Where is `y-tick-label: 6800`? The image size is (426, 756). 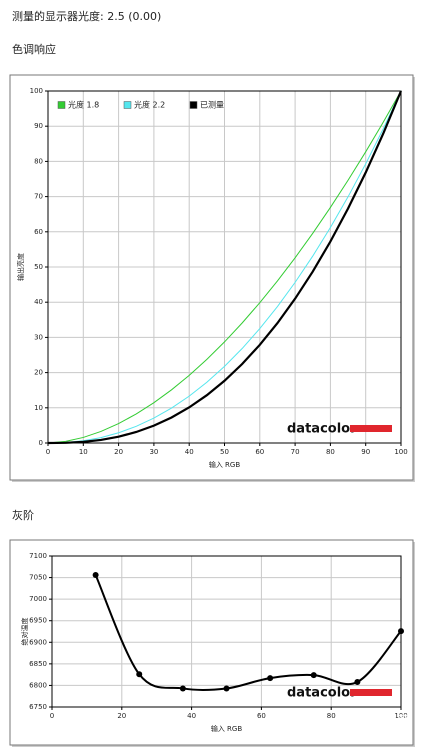 y-tick-label: 6800 is located at coordinates (38, 685).